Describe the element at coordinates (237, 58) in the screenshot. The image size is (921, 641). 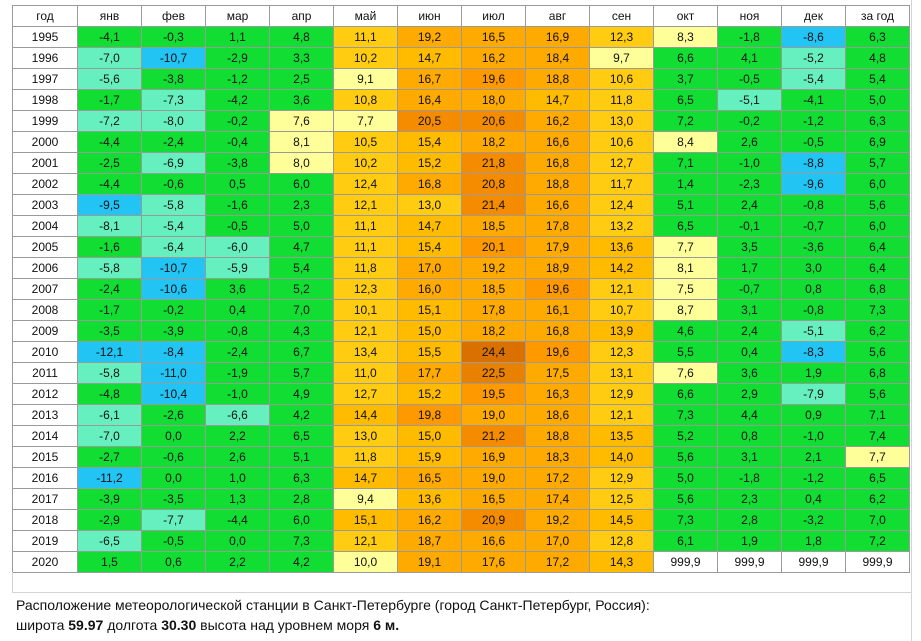
I see `temperature-cell: -2,9` at that location.